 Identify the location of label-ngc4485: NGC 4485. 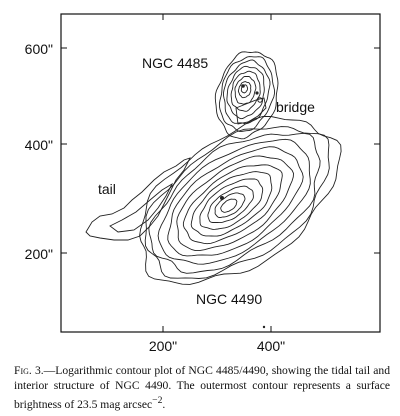
(175, 63).